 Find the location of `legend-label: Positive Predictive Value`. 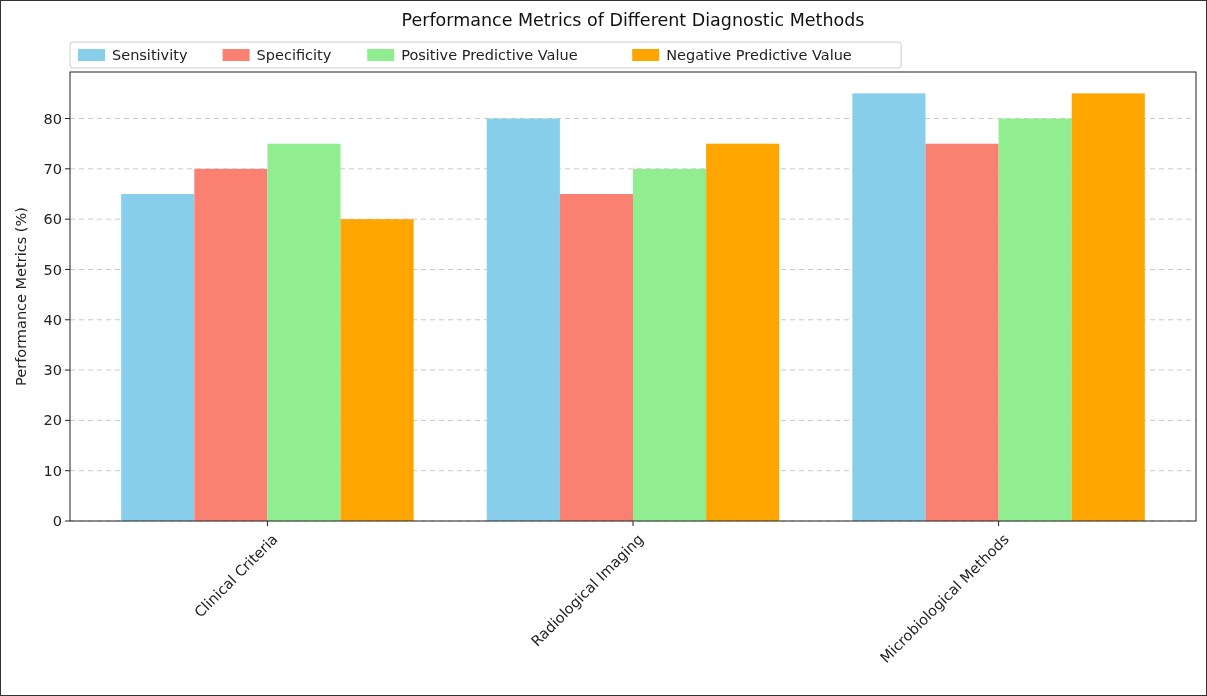

legend-label: Positive Predictive Value is located at coordinates (489, 55).